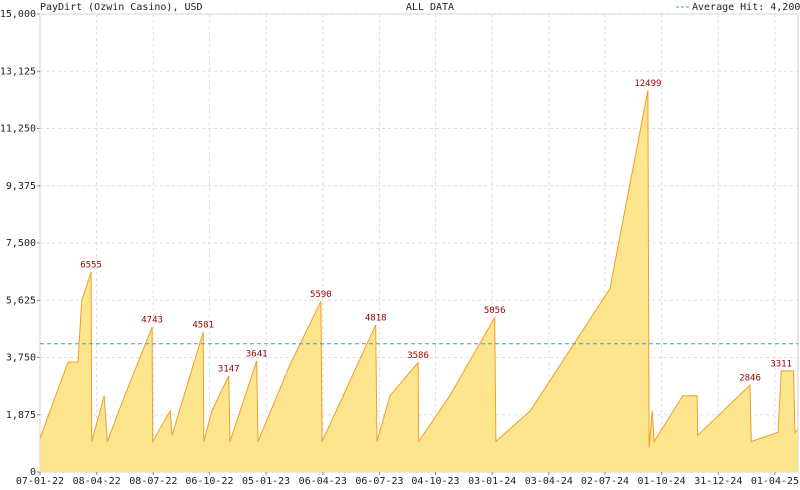 This screenshot has height=490, width=800. I want to click on x-tick-label: 03-01-24, so click(492, 481).